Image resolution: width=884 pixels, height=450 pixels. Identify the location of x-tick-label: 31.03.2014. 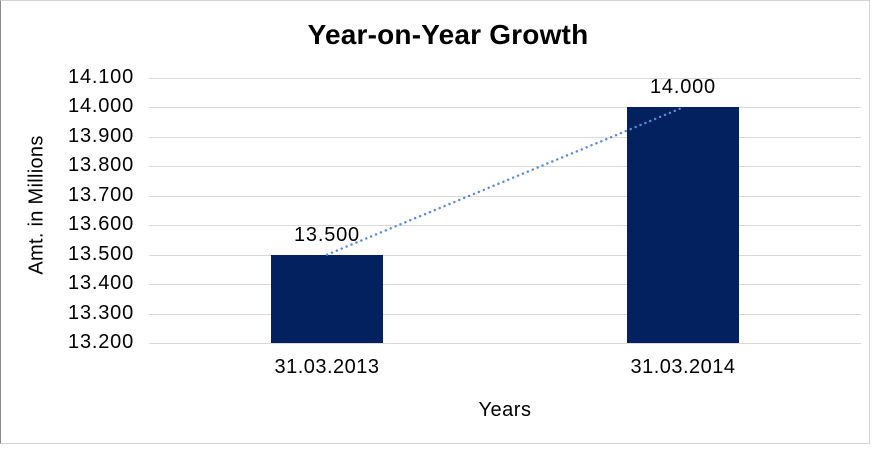
(683, 367).